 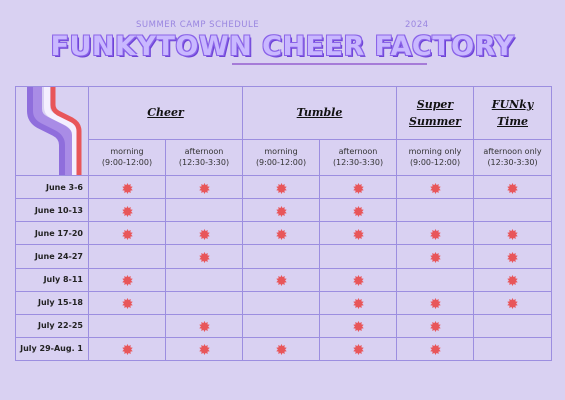 I want to click on page-title: FUNKYTOWN CHEER FACTORY, so click(x=282, y=46).